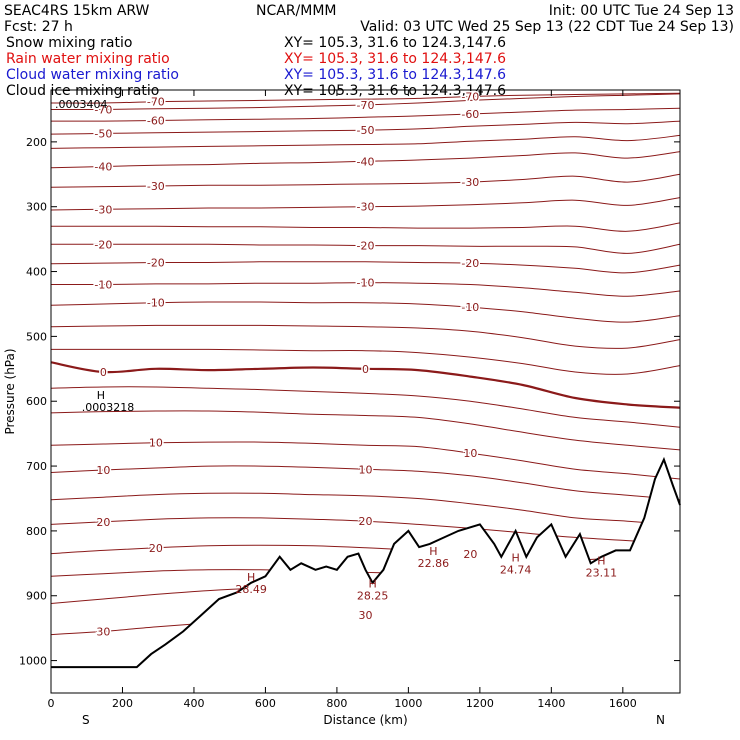  What do you see at coordinates (156, 548) in the screenshot?
I see `isotherm-label-22-0: 20` at bounding box center [156, 548].